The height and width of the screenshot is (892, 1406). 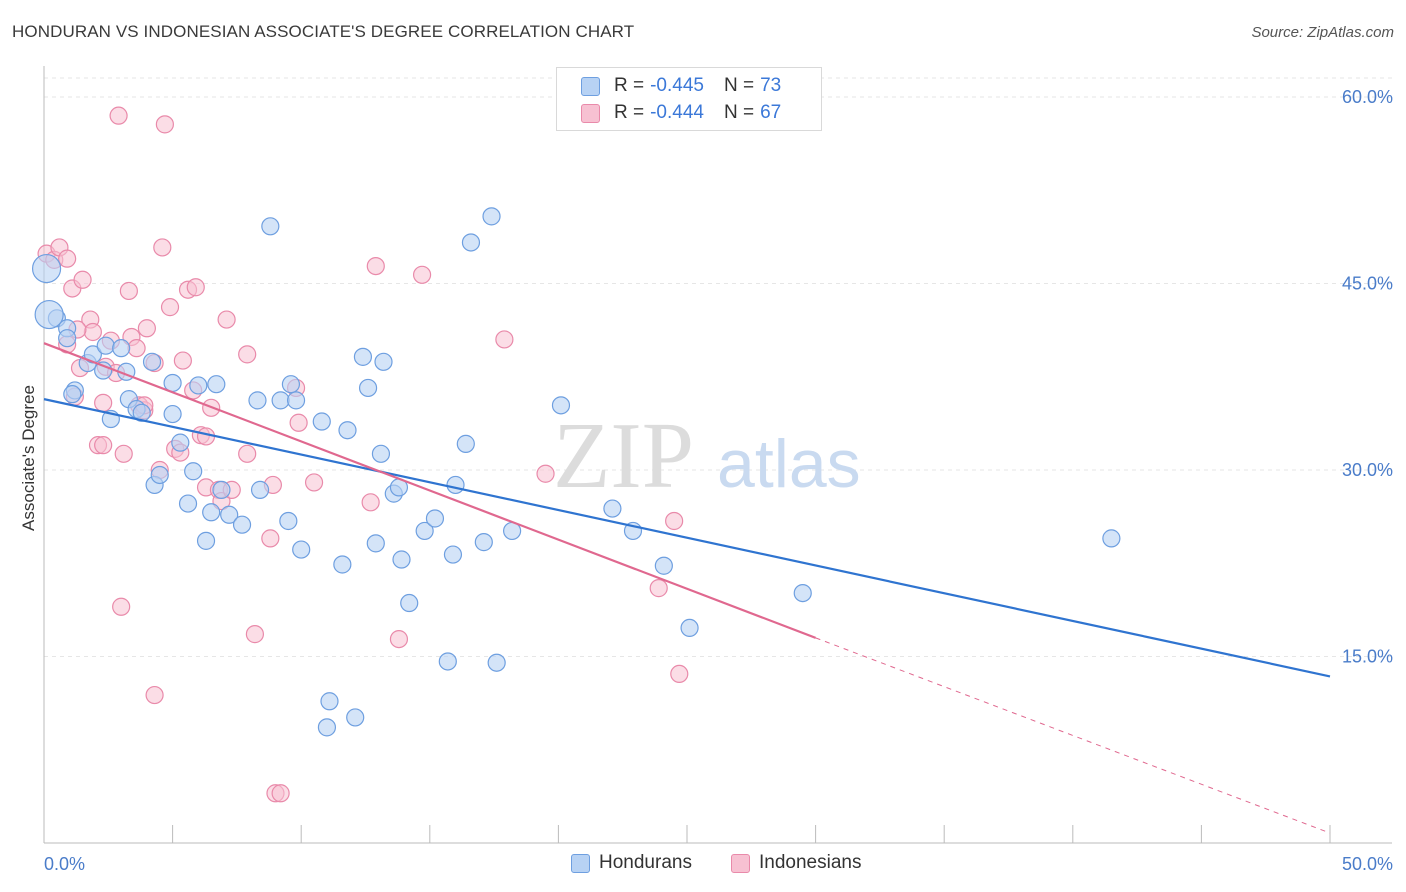 I want to click on y-tick-label: 15.0%, so click(x=1367, y=657).